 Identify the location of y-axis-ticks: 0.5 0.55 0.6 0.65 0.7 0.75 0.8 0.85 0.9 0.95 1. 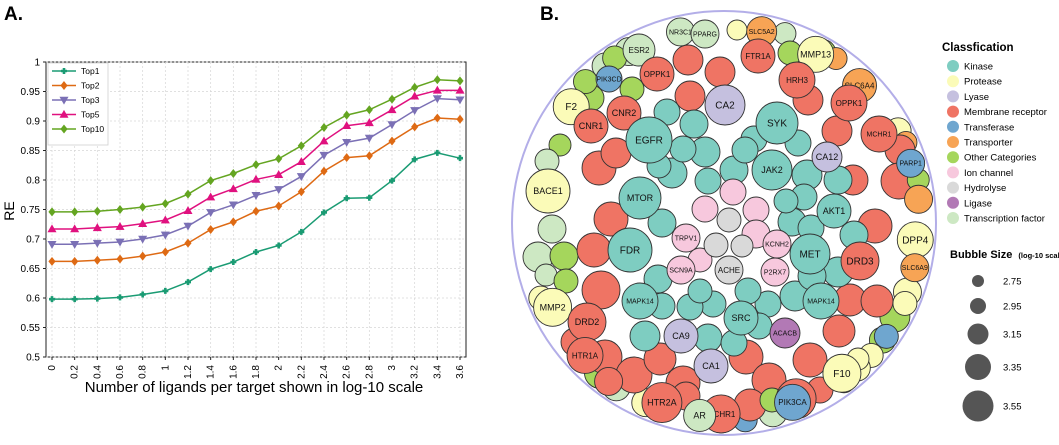
(33, 211).